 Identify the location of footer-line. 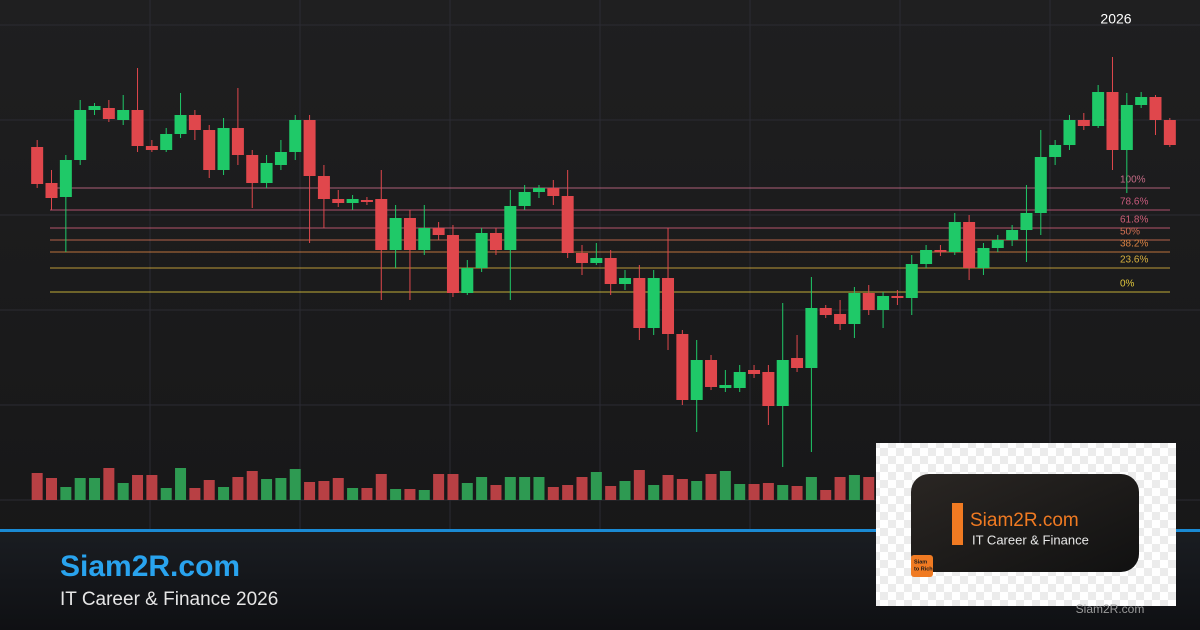
(600, 530).